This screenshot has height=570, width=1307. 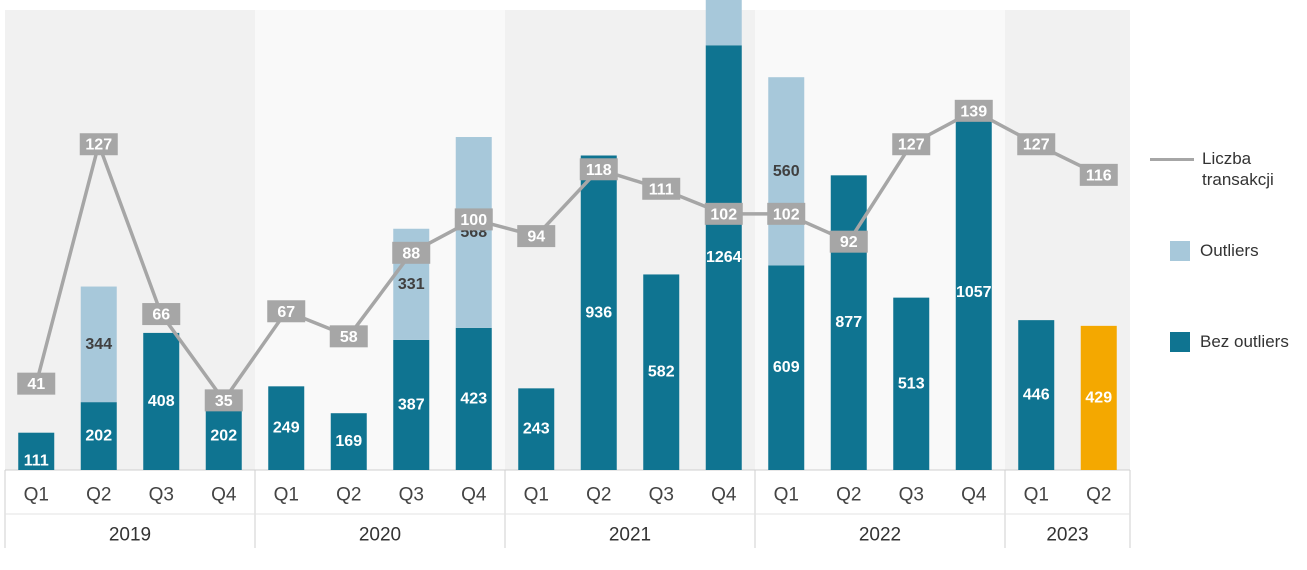 I want to click on bar-bez-value: 423, so click(x=473, y=398).